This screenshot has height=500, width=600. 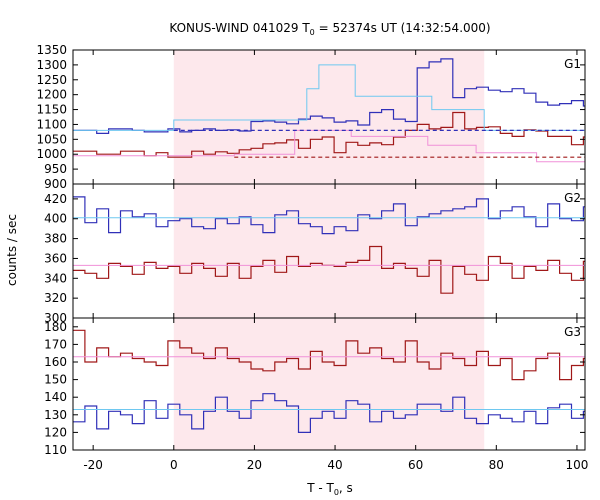 What do you see at coordinates (55, 184) in the screenshot?
I see `y-tick-label-g1-0: 900` at bounding box center [55, 184].